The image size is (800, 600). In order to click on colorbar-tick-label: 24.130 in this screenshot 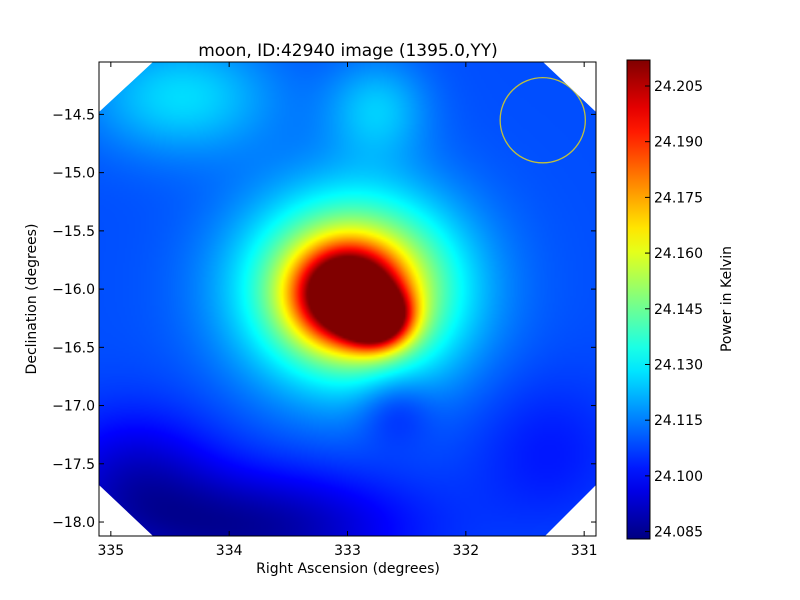, I will do `click(678, 365)`.